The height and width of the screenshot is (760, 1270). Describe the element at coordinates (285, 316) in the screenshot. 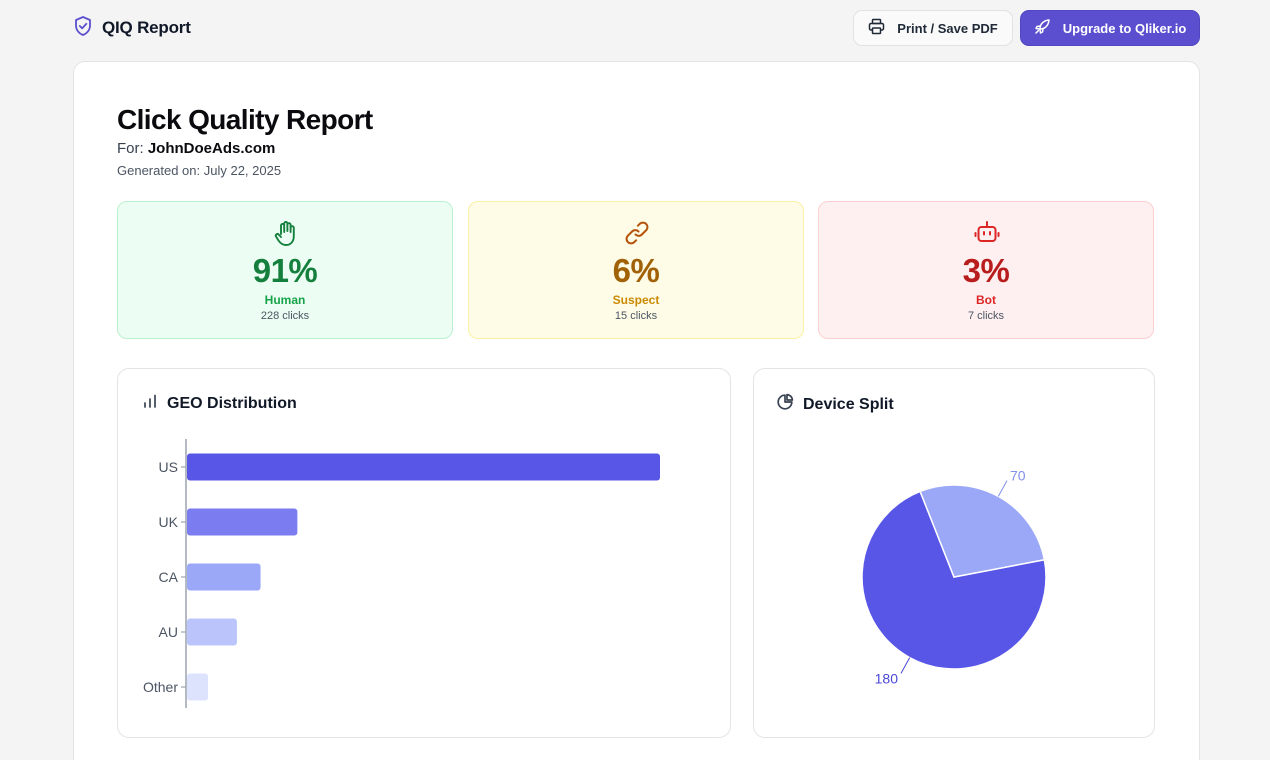

I see `human-clicks: 228 clicks` at that location.